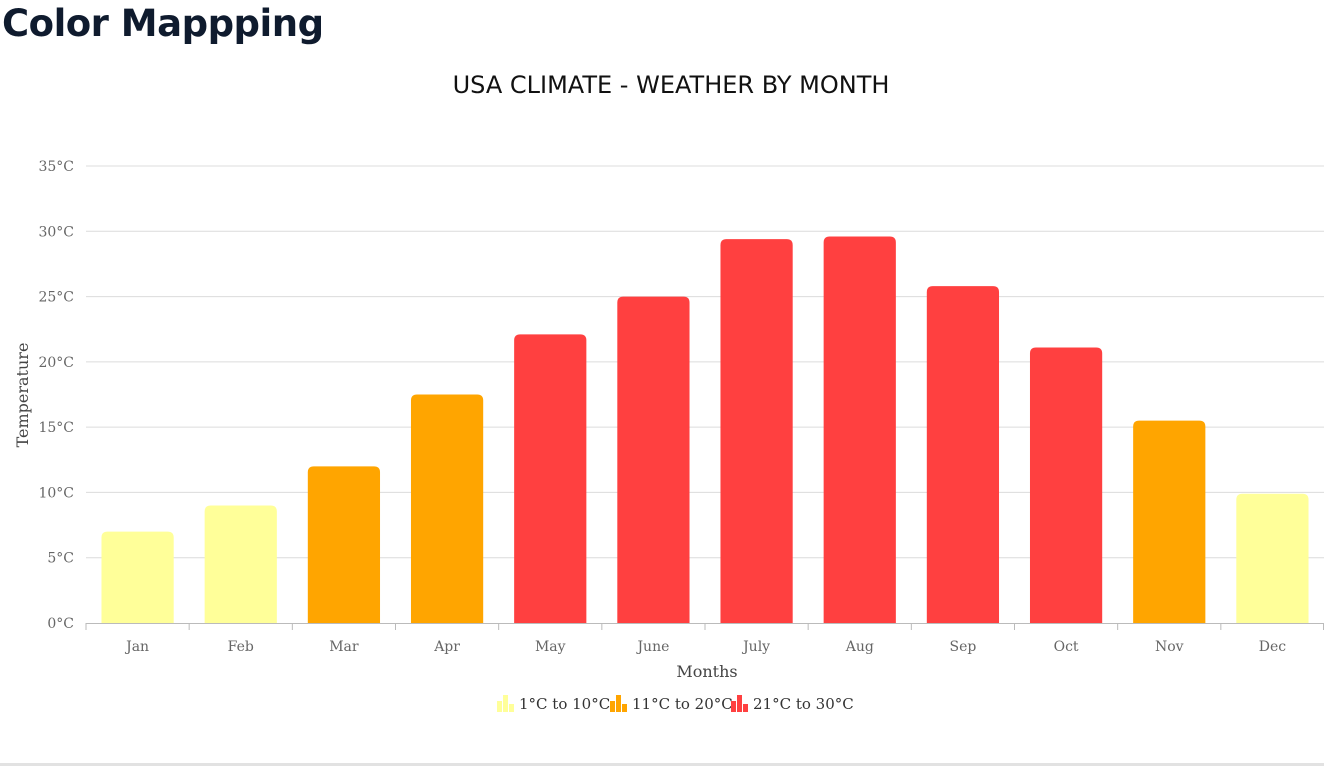 This screenshot has width=1324, height=767. What do you see at coordinates (344, 647) in the screenshot?
I see `x-tick-label: Mar` at bounding box center [344, 647].